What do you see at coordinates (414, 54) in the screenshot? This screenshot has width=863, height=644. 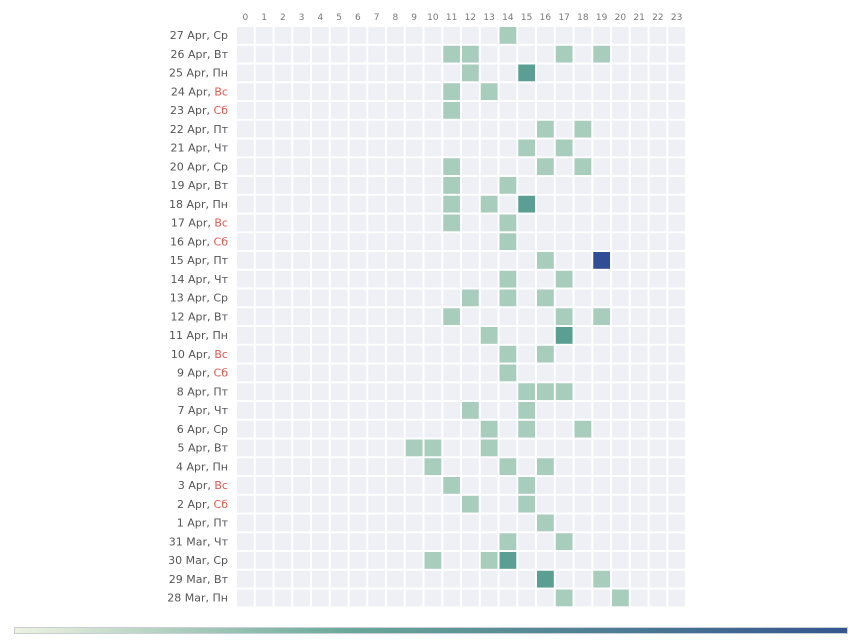 I see `heatmap-cell: 26 Apr 9: 0` at bounding box center [414, 54].